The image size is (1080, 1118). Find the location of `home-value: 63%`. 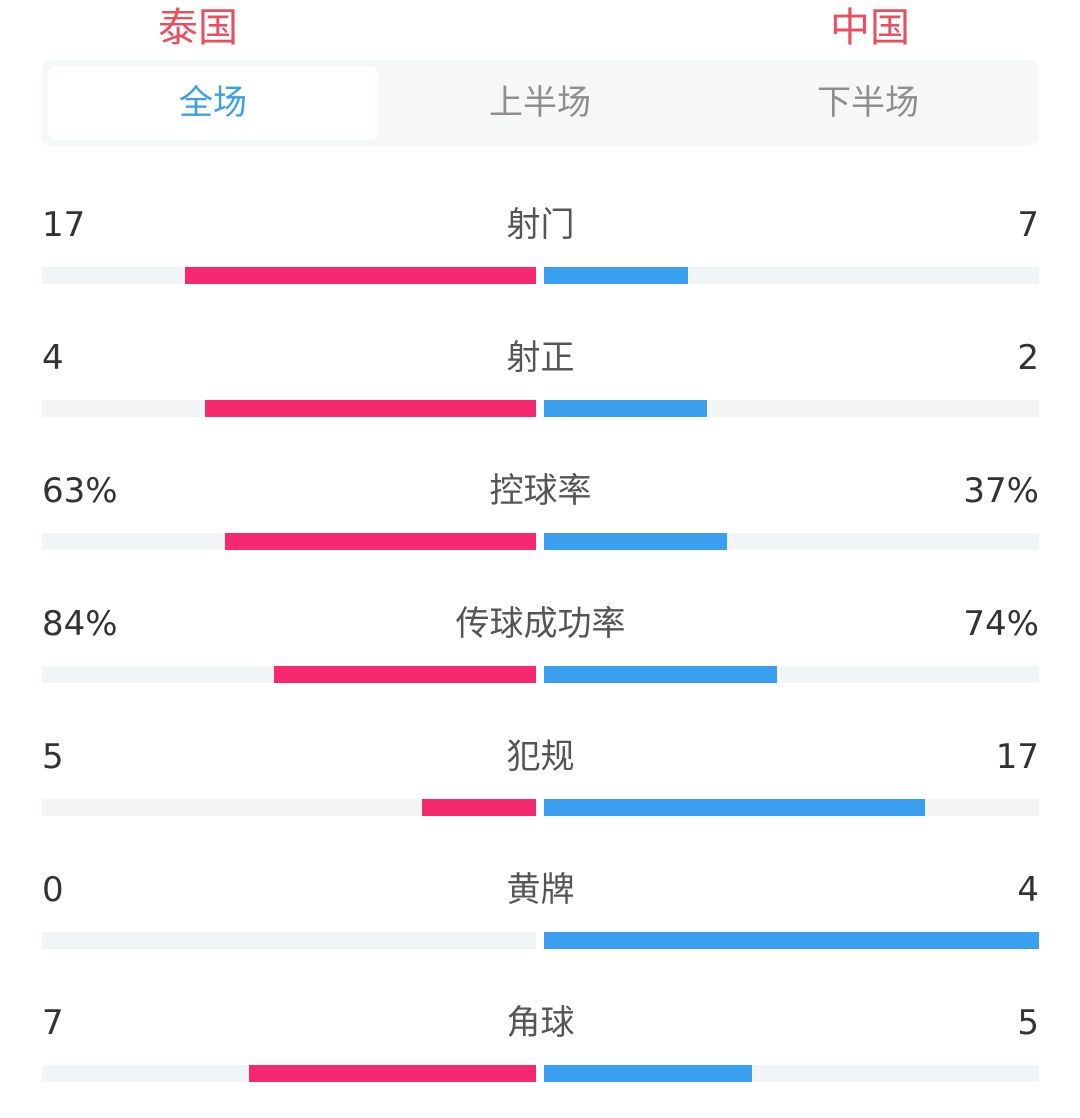

home-value: 63% is located at coordinates (80, 491).